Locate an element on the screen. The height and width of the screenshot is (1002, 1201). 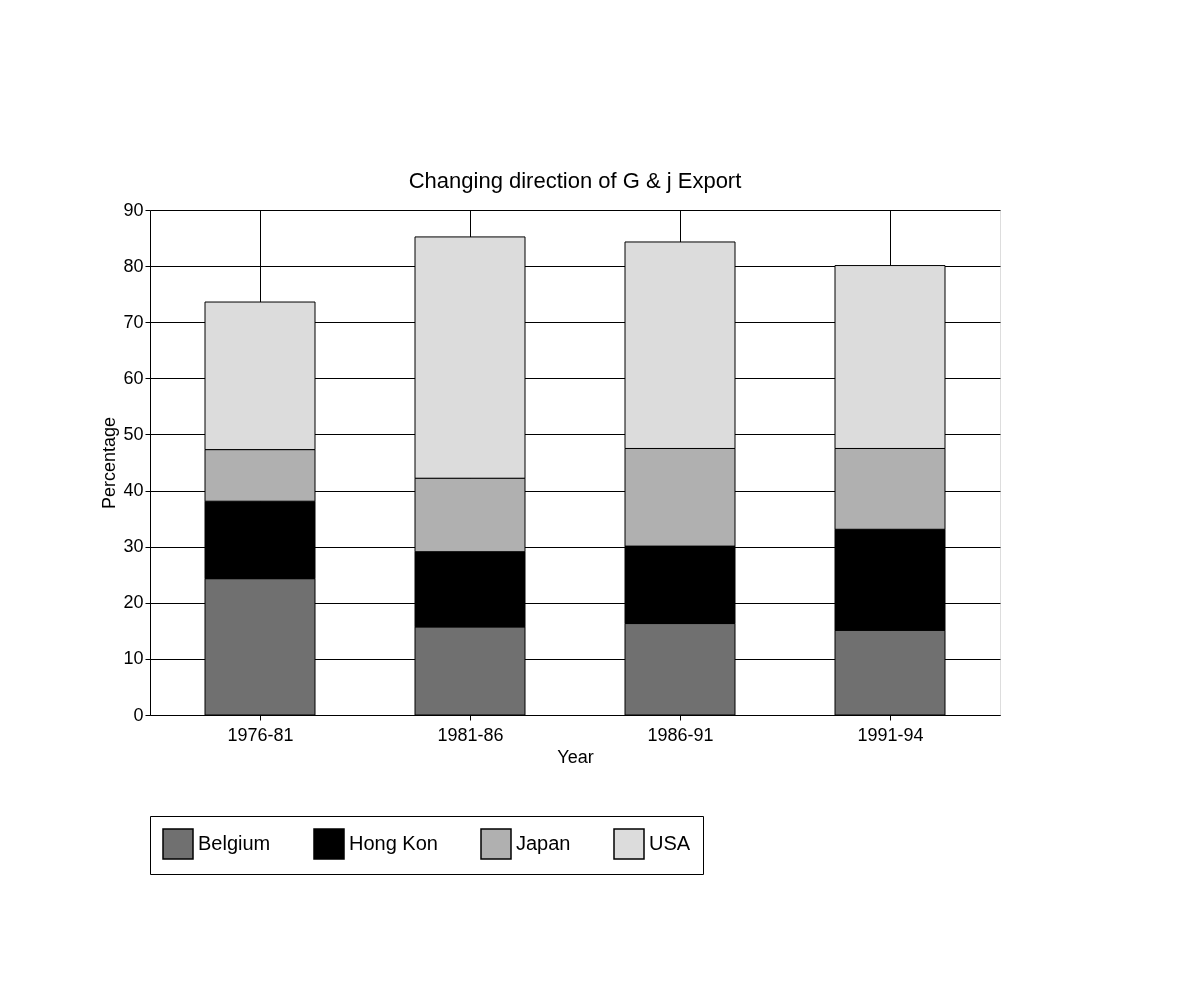
legend-label: Belgium is located at coordinates (234, 843).